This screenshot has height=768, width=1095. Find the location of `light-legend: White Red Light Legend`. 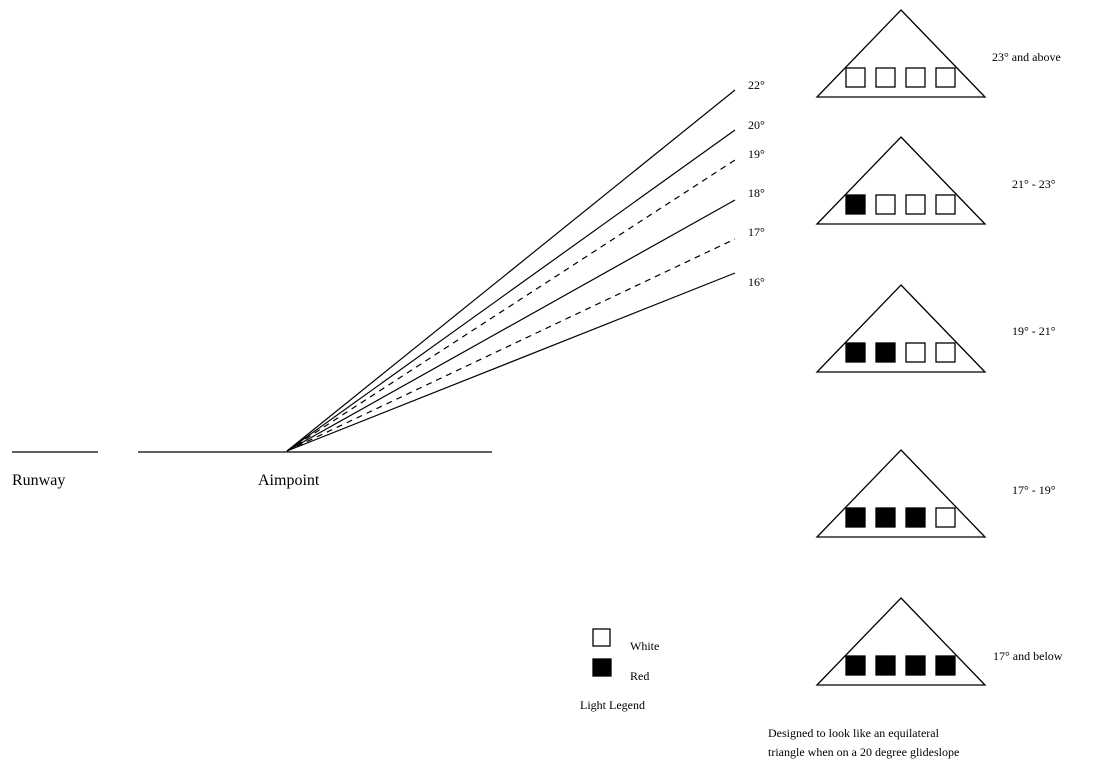

light-legend: White Red Light Legend is located at coordinates (619, 670).